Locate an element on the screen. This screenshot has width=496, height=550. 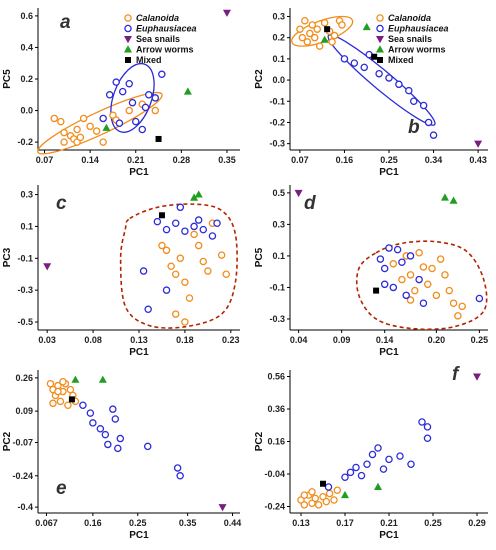
legend-label-mixed: Mixed is located at coordinates (149, 60).